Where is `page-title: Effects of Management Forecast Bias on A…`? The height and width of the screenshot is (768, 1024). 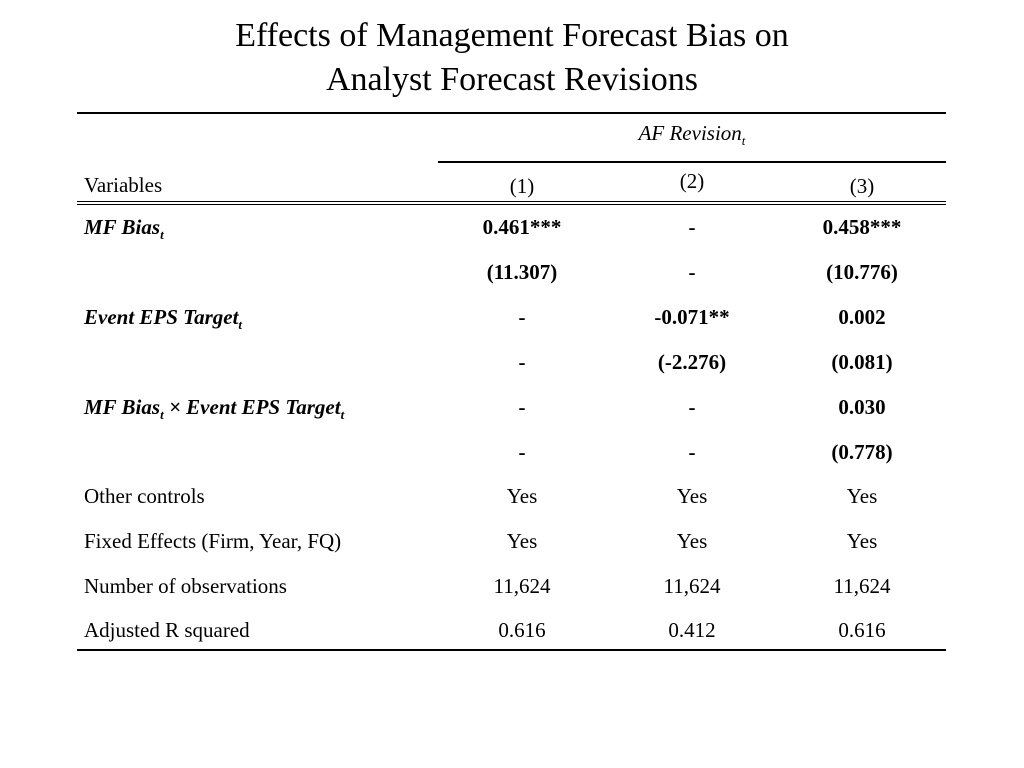 page-title: Effects of Management Forecast Bias on A… is located at coordinates (512, 58).